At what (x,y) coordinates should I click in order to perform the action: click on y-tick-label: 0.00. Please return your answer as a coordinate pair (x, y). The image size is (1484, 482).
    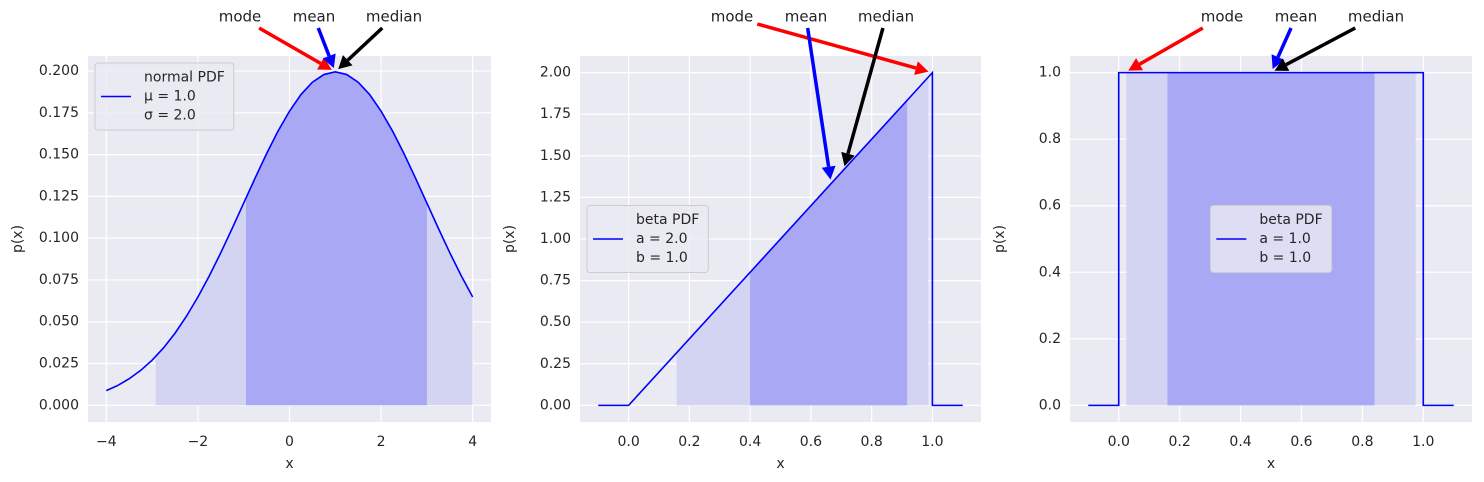
    Looking at the image, I should click on (555, 405).